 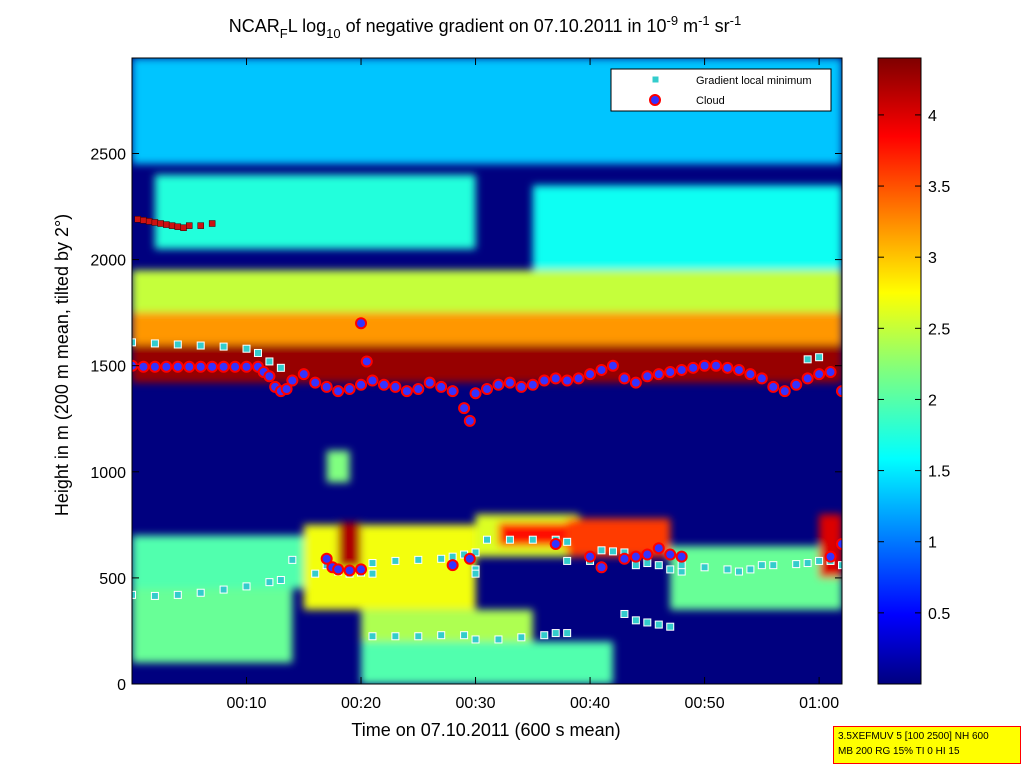 What do you see at coordinates (361, 703) in the screenshot?
I see `x-tick-label: 00:20` at bounding box center [361, 703].